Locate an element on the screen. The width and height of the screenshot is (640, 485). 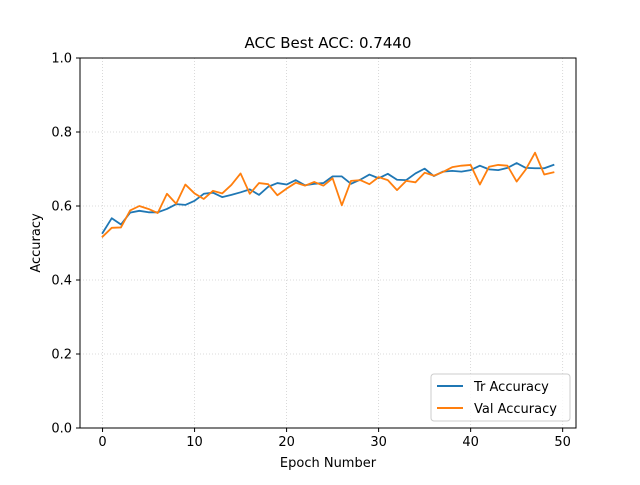
series-lines is located at coordinates (328, 194).